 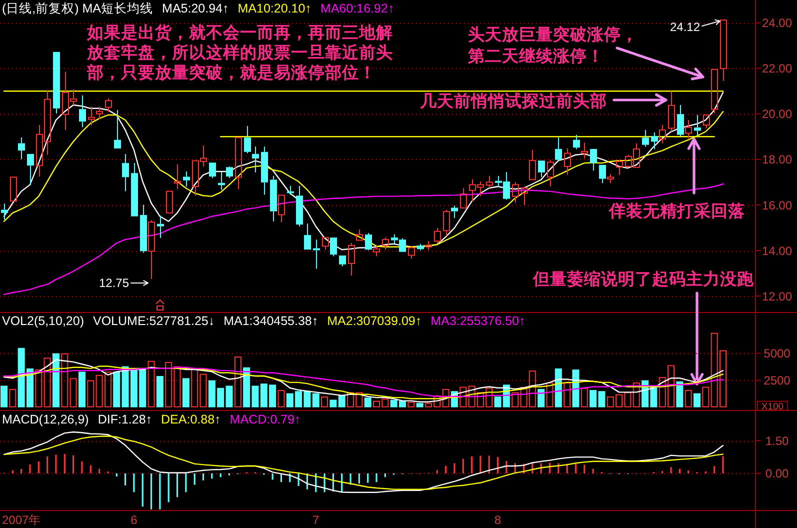 I want to click on annotation: 12.75, so click(x=114, y=283).